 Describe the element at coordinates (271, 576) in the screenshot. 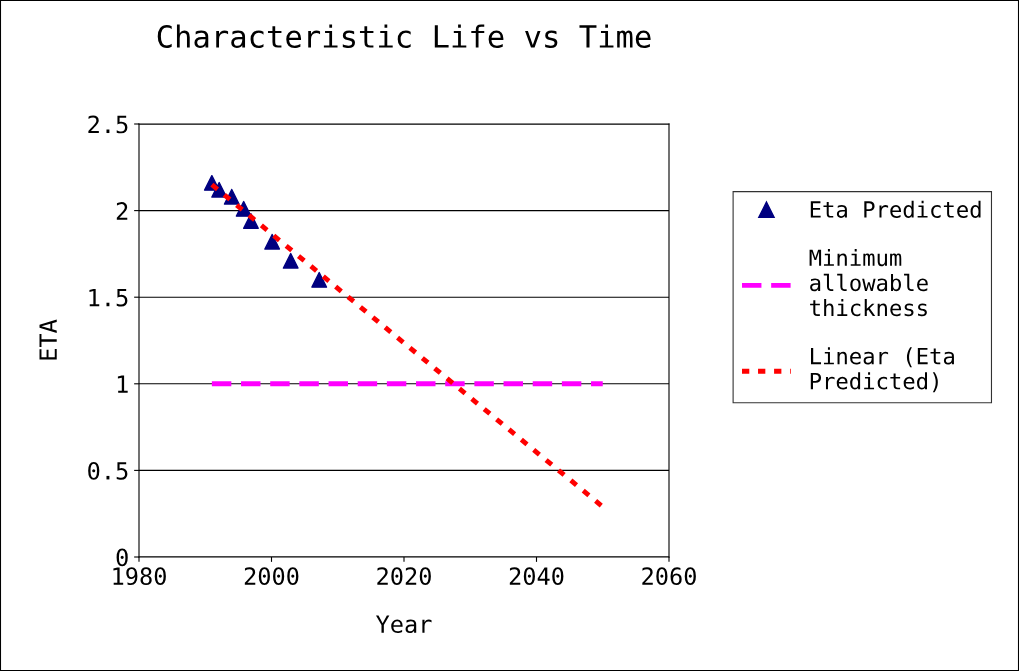

I see `x-tick-label: 2000` at that location.